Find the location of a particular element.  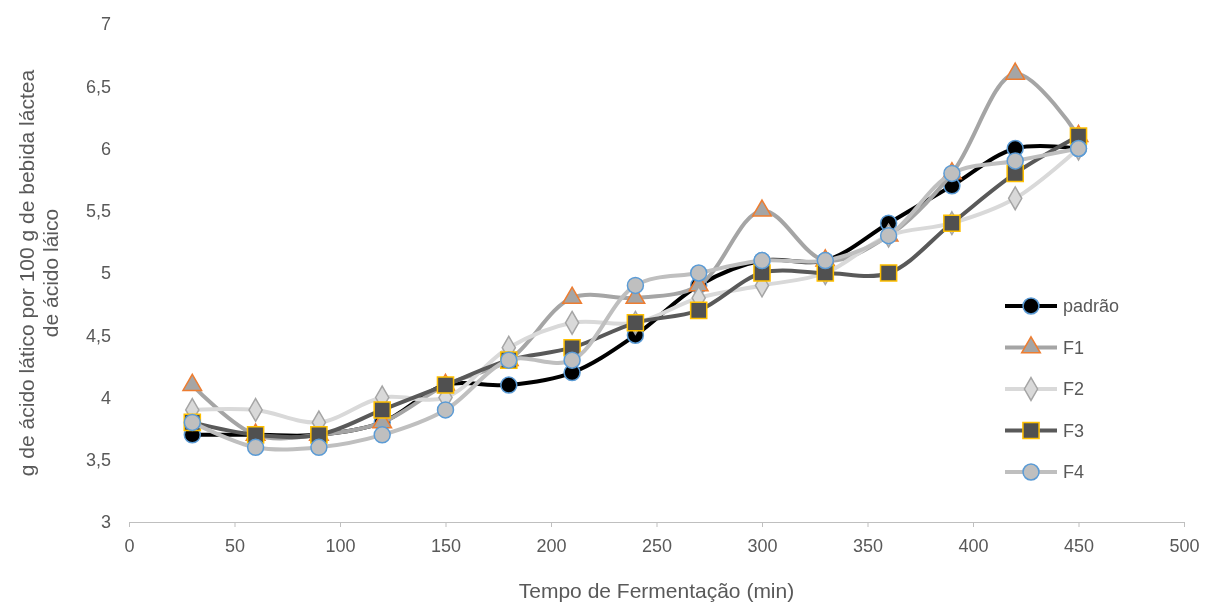

y-tick-label: 4,5 is located at coordinates (98, 335).